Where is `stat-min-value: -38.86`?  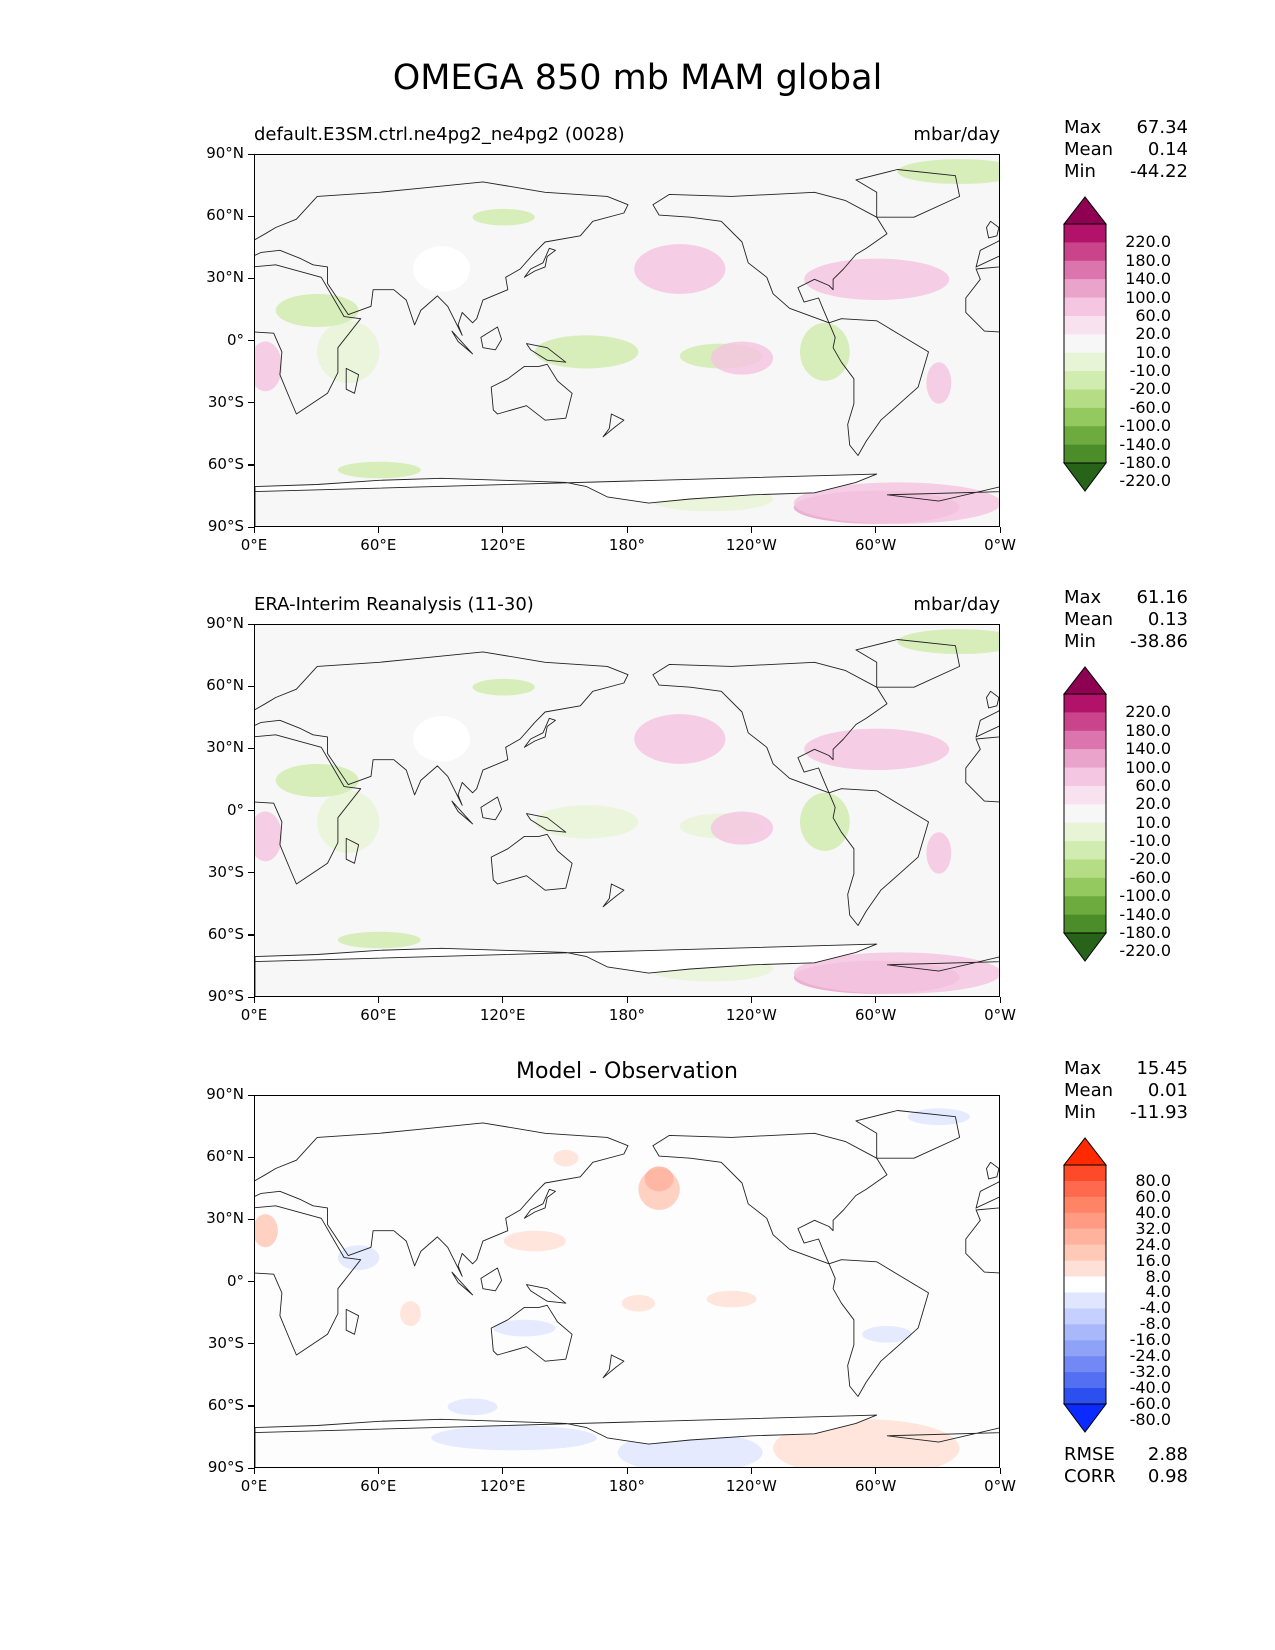 stat-min-value: -38.86 is located at coordinates (1158, 641).